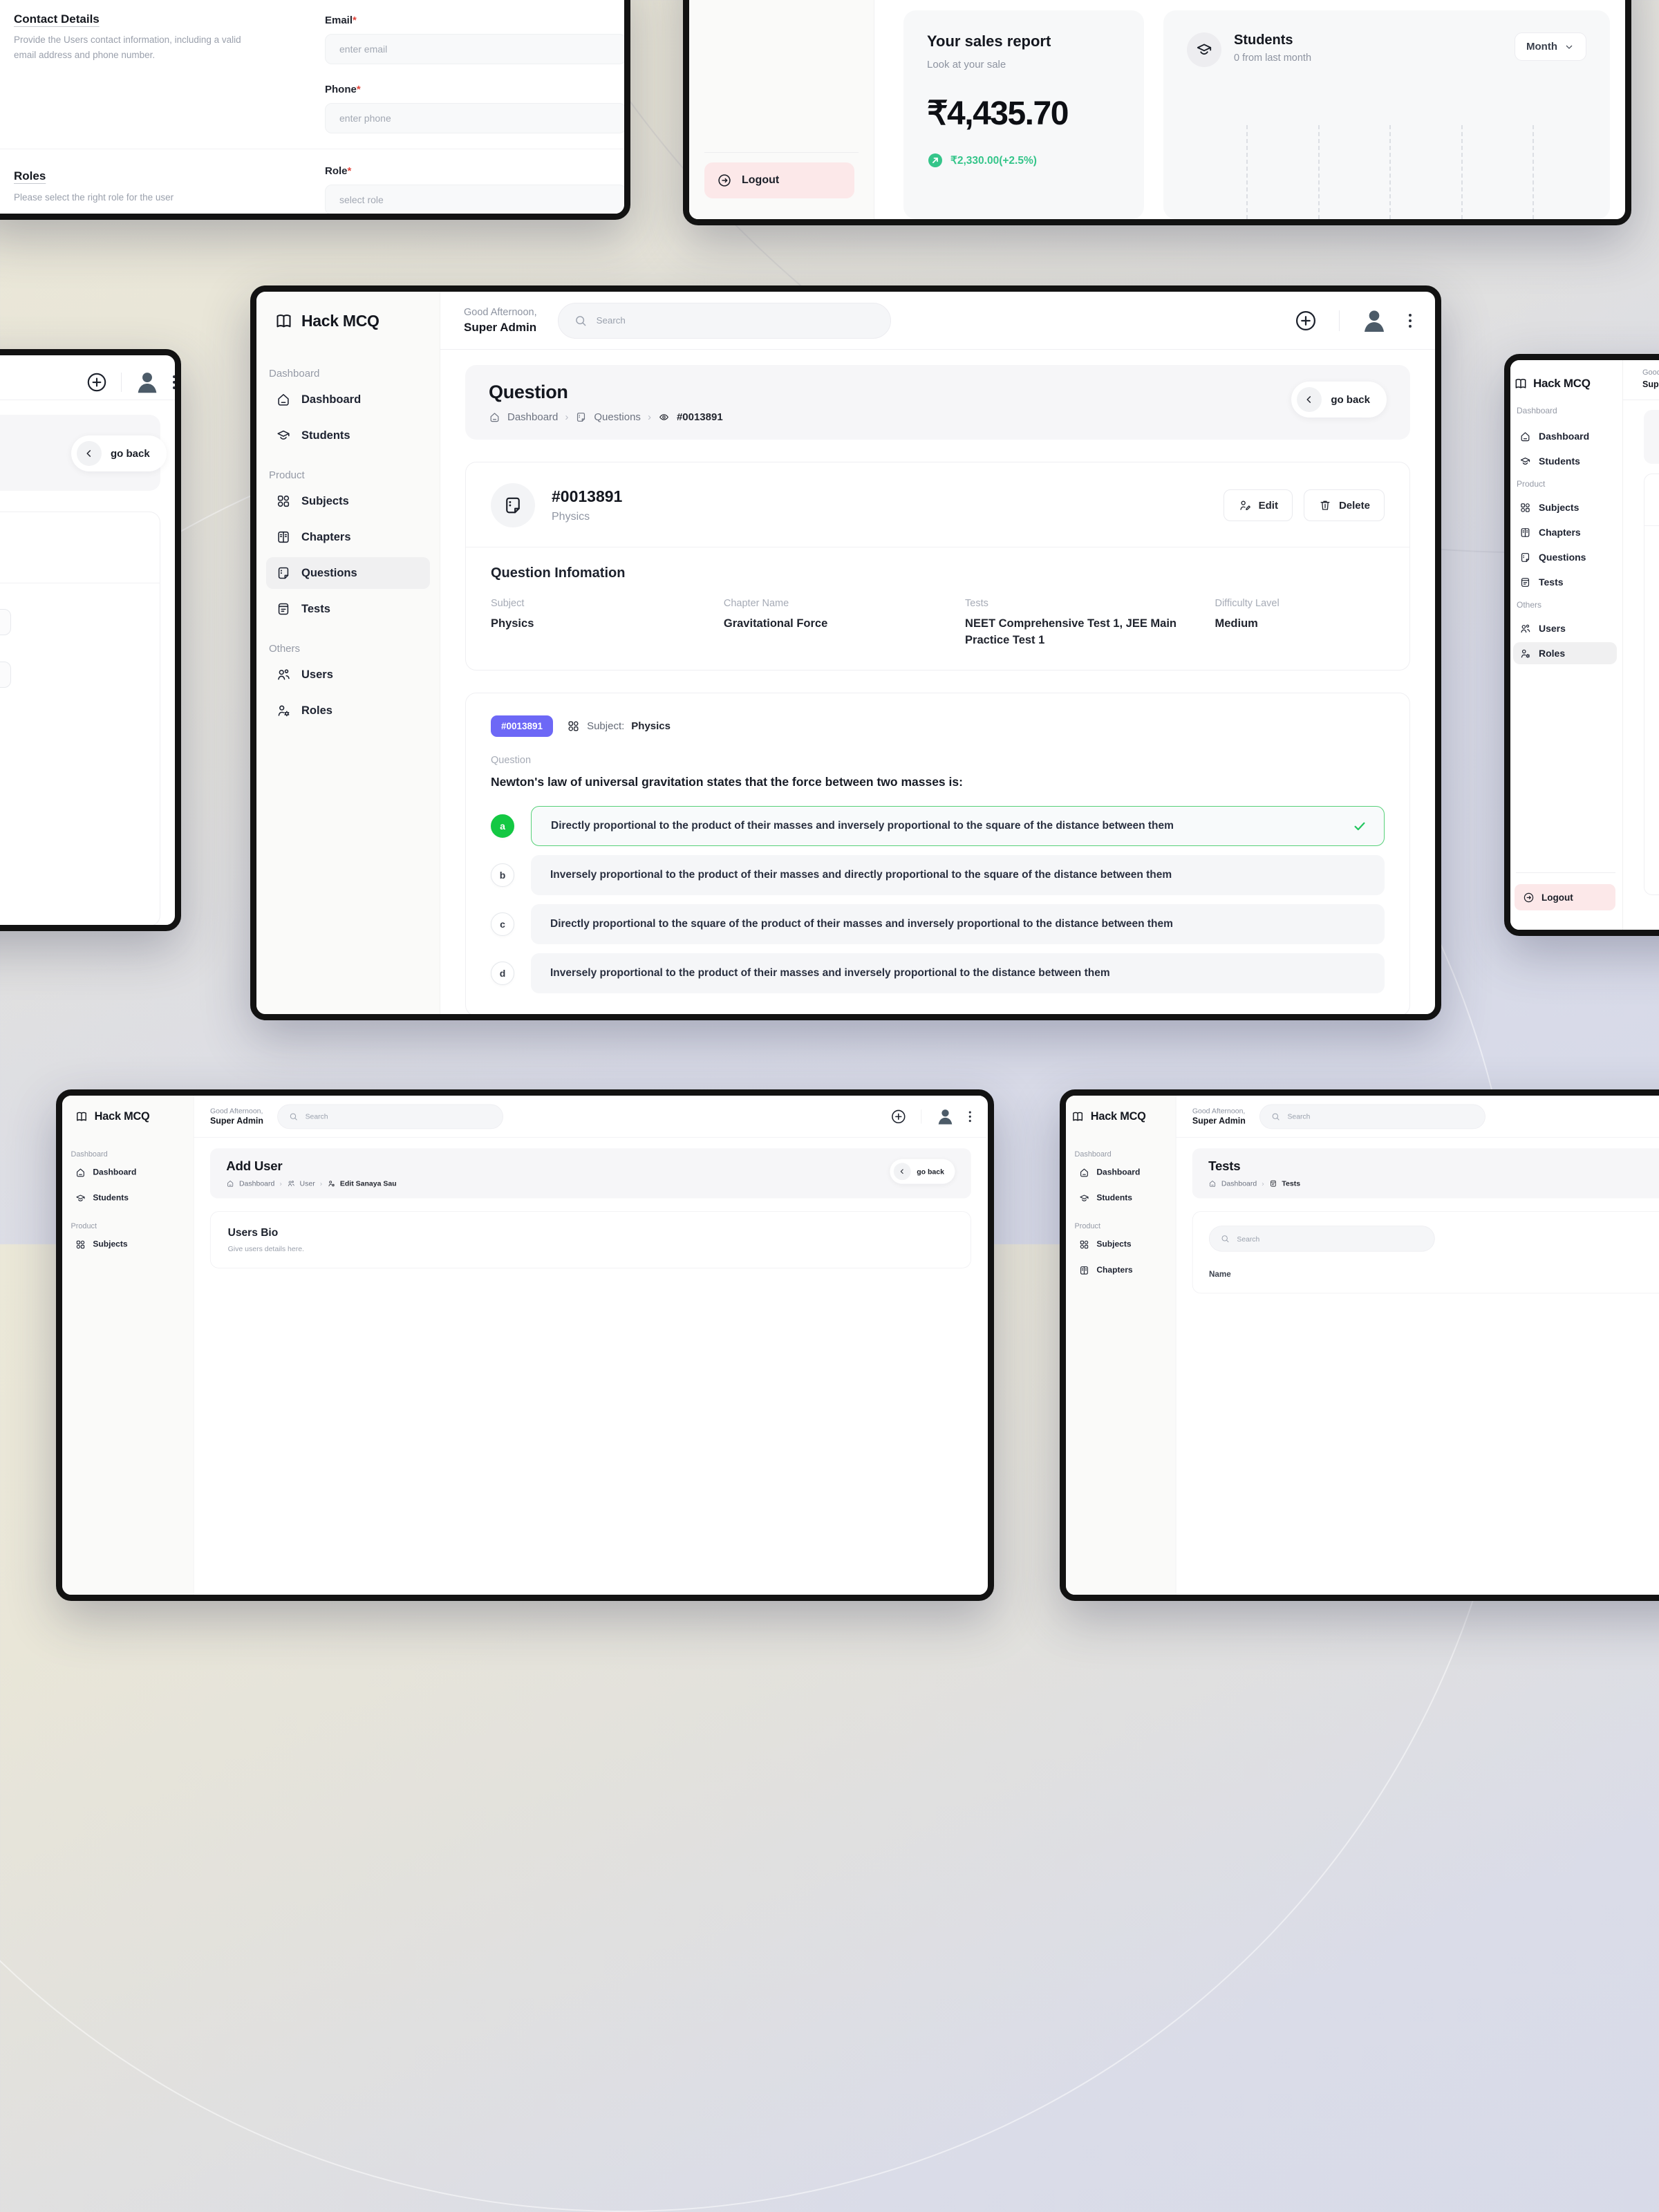  Describe the element at coordinates (343, 89) in the screenshot. I see `phone-label: Phone*` at that location.